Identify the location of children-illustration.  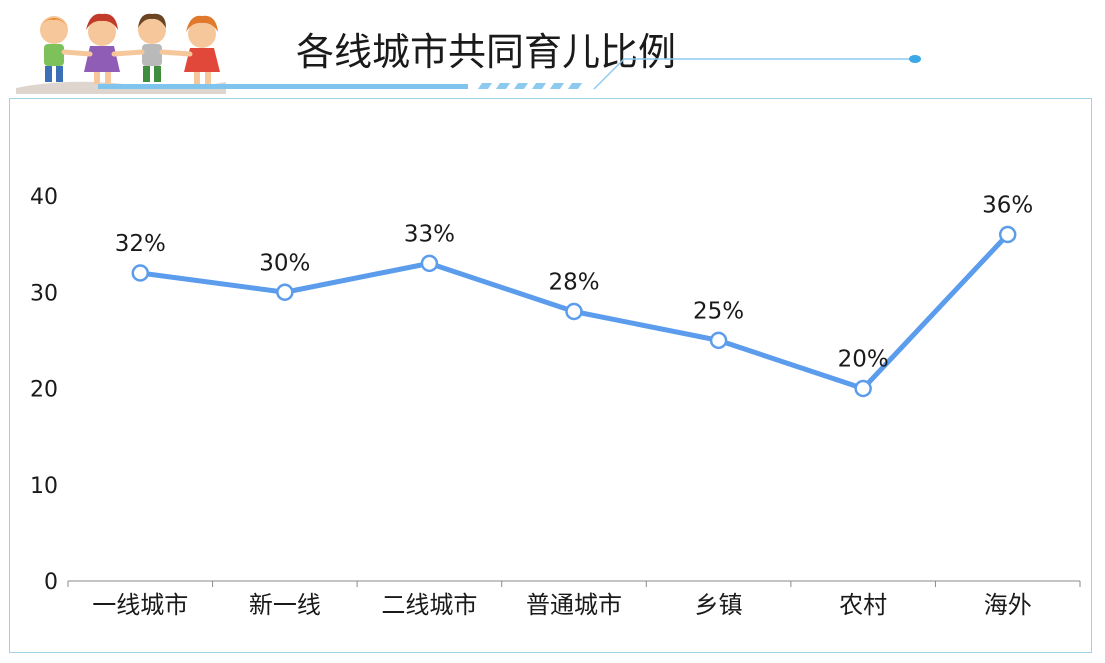
(121, 53).